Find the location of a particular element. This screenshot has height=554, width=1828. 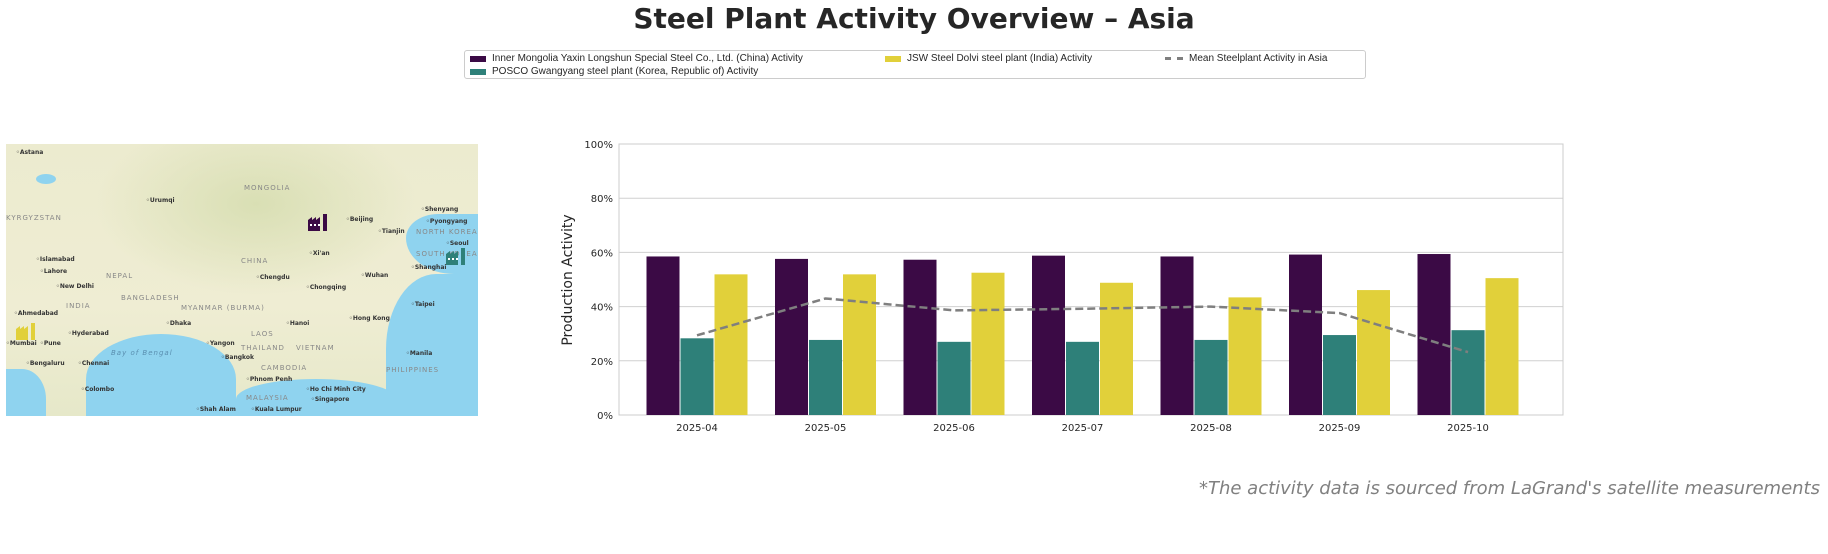

map-region-label: NEPAL is located at coordinates (120, 276).